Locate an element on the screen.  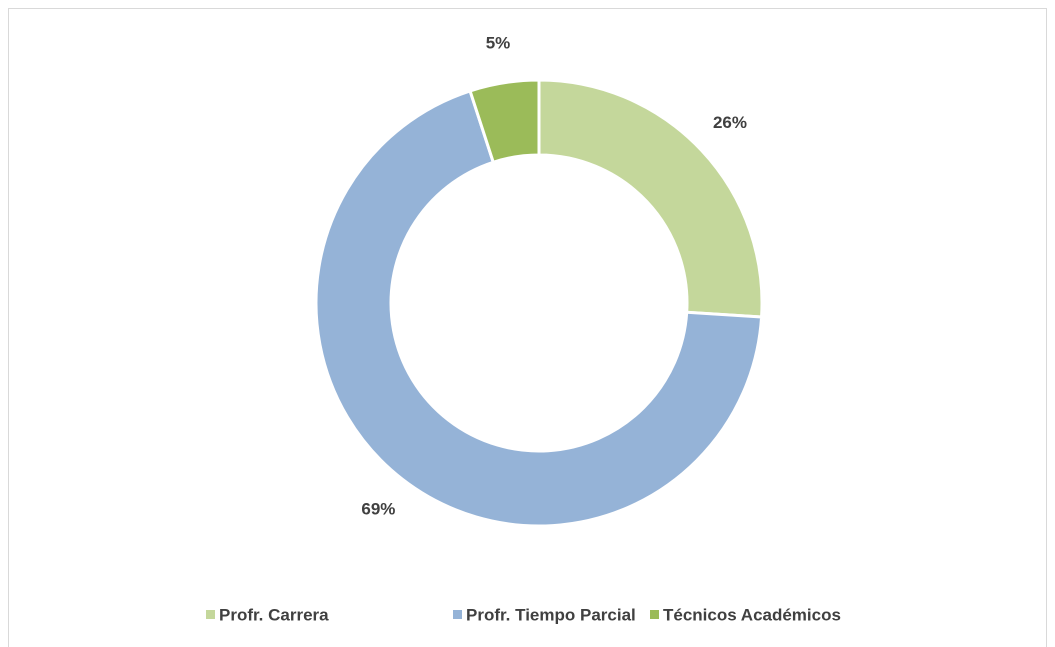
legend-label: Profr. Tiempo Parcial is located at coordinates (551, 614).